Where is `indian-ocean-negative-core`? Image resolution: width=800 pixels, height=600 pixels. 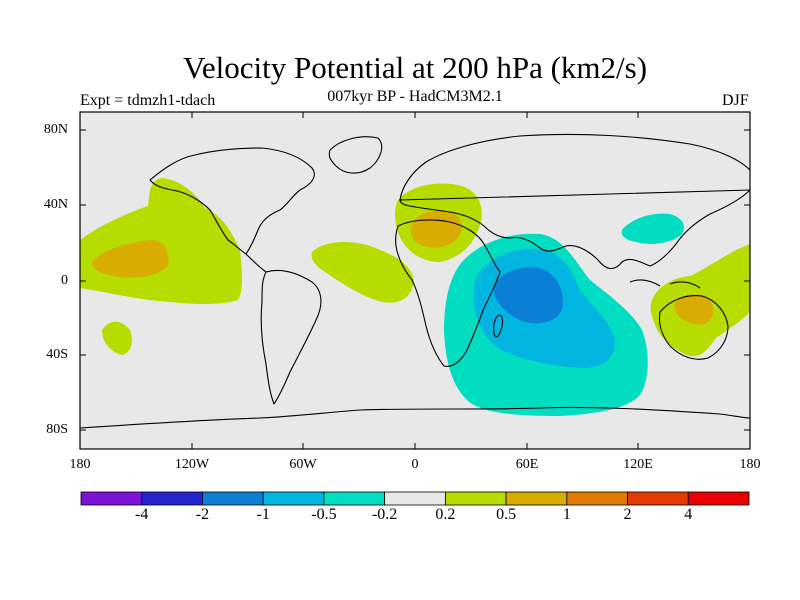 indian-ocean-negative-core is located at coordinates (528, 295).